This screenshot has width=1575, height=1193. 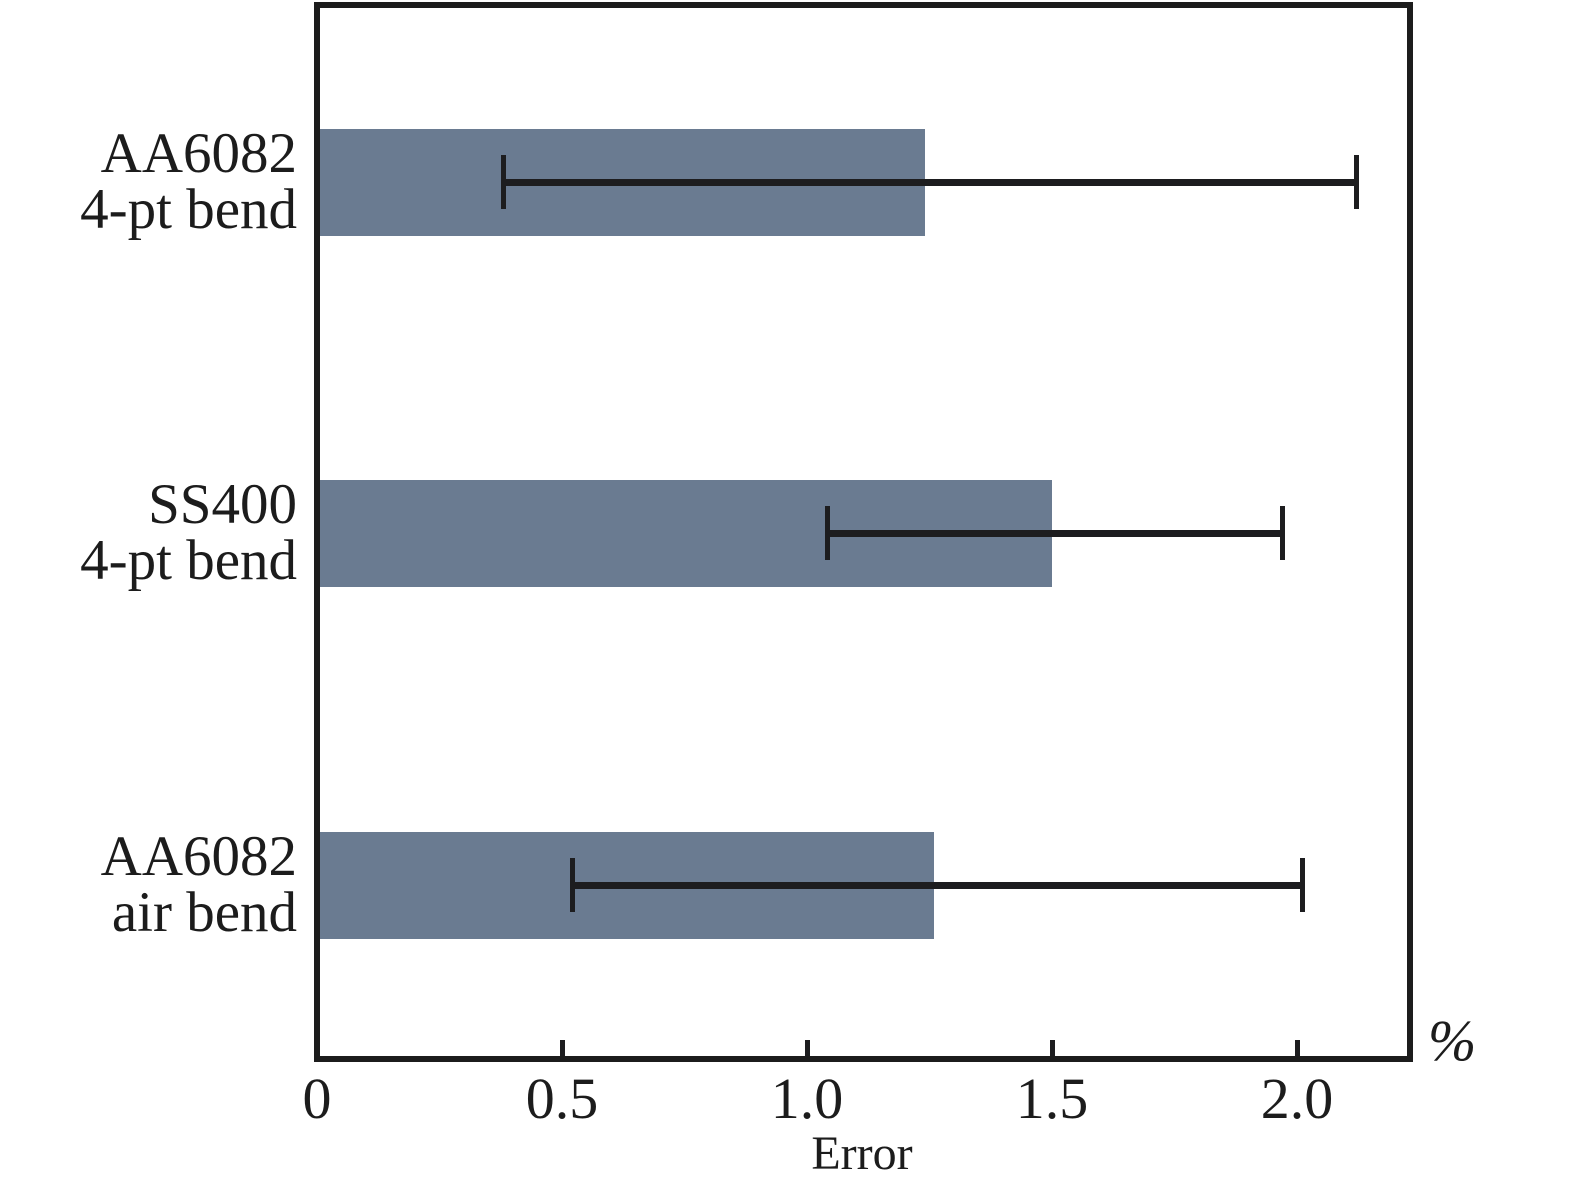 What do you see at coordinates (317, 1098) in the screenshot?
I see `x-tick-label: 0` at bounding box center [317, 1098].